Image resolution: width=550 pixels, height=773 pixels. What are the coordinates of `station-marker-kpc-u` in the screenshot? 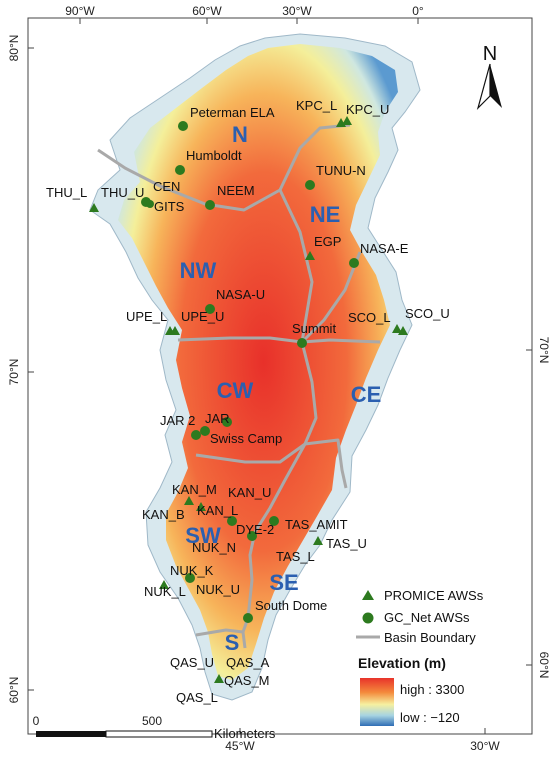 It's located at (347, 120).